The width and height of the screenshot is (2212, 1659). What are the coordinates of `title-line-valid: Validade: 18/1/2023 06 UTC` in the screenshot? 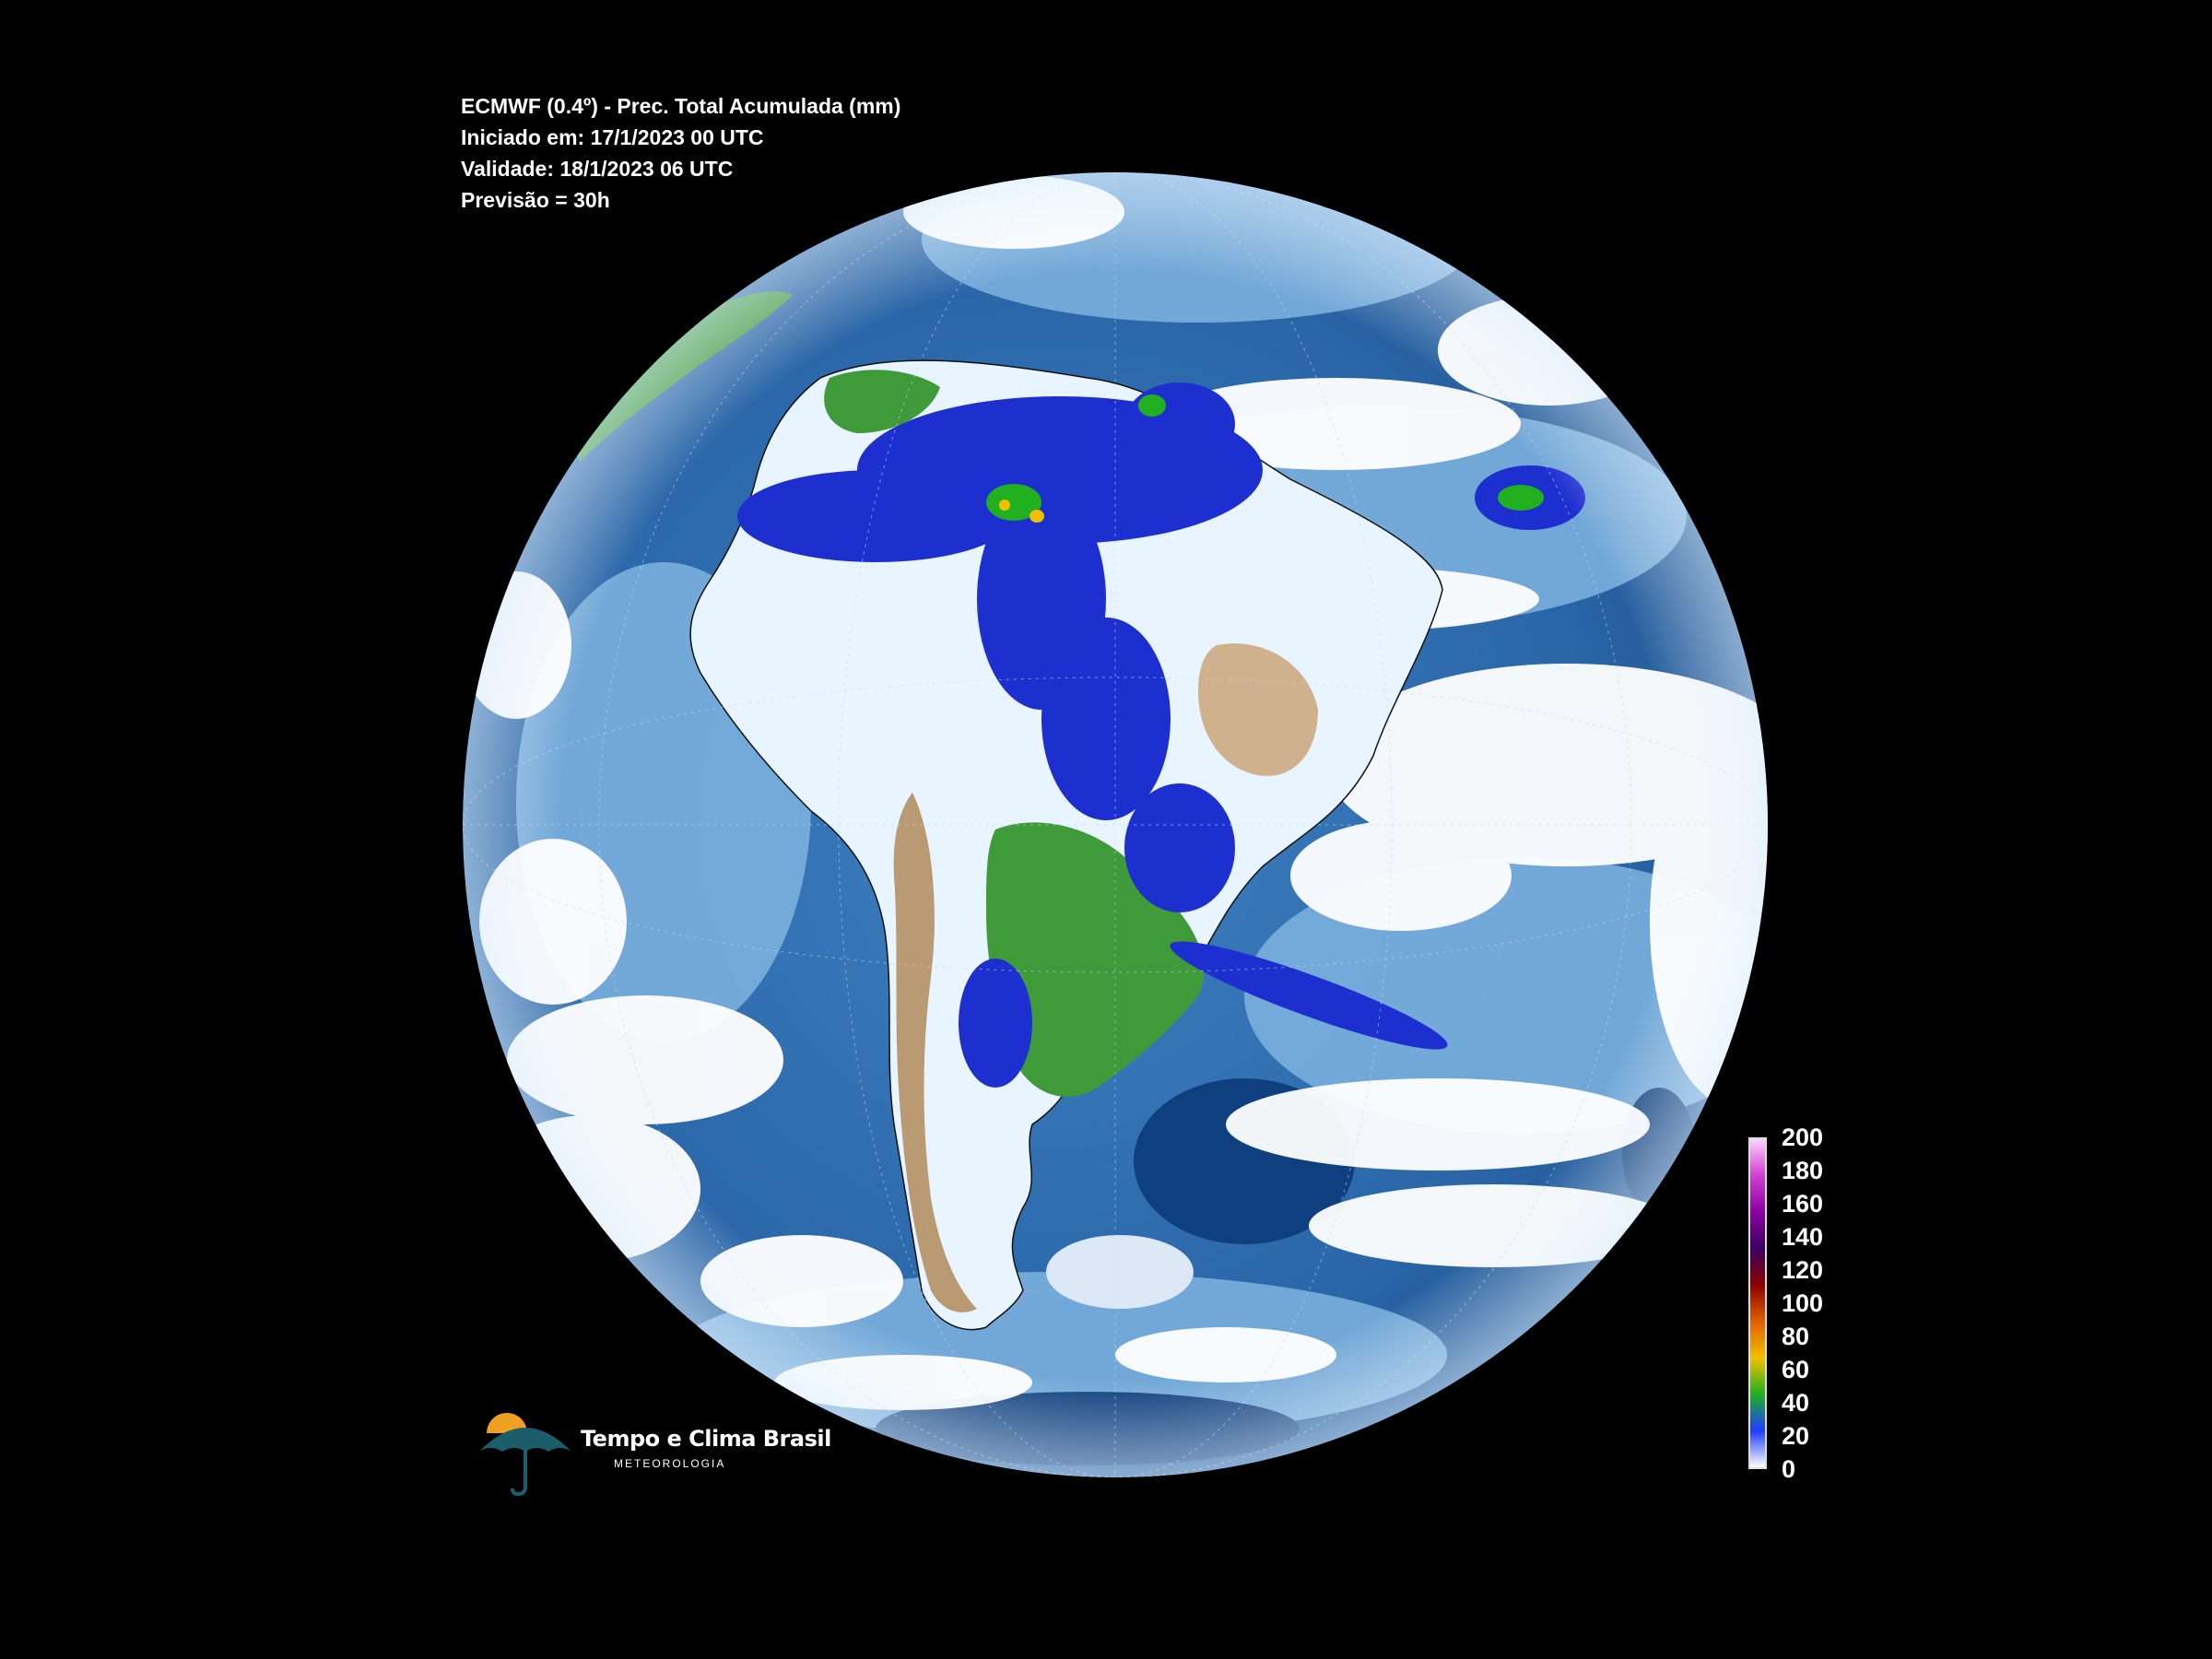 It's located at (597, 169).